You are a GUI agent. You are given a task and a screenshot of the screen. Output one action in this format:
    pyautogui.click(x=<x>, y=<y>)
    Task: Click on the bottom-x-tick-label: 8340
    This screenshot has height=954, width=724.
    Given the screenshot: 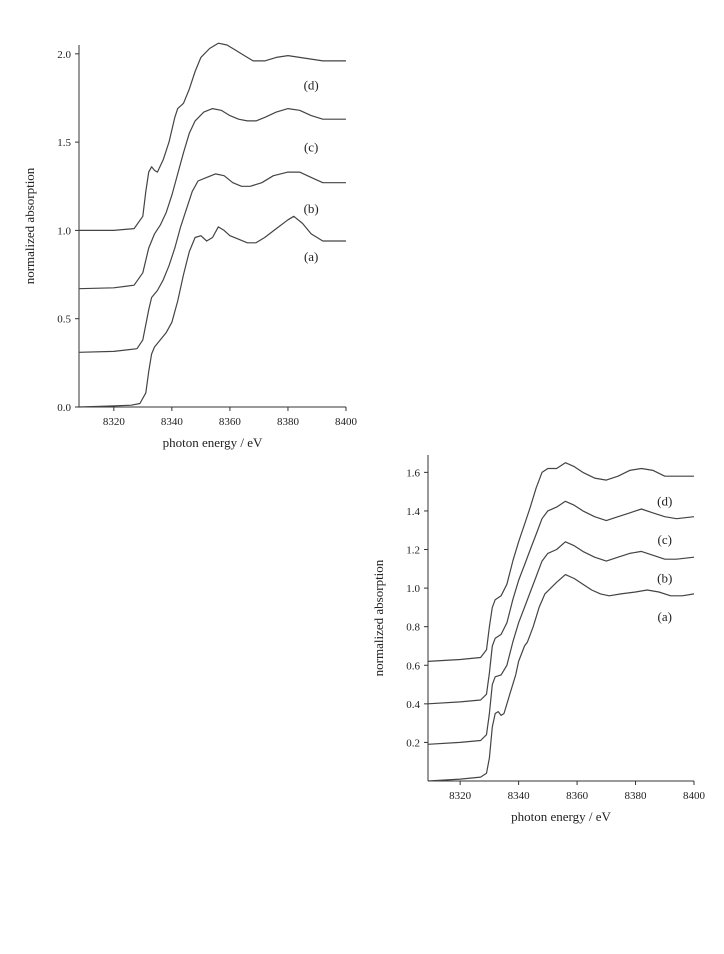 What is the action you would take?
    pyautogui.click(x=519, y=796)
    